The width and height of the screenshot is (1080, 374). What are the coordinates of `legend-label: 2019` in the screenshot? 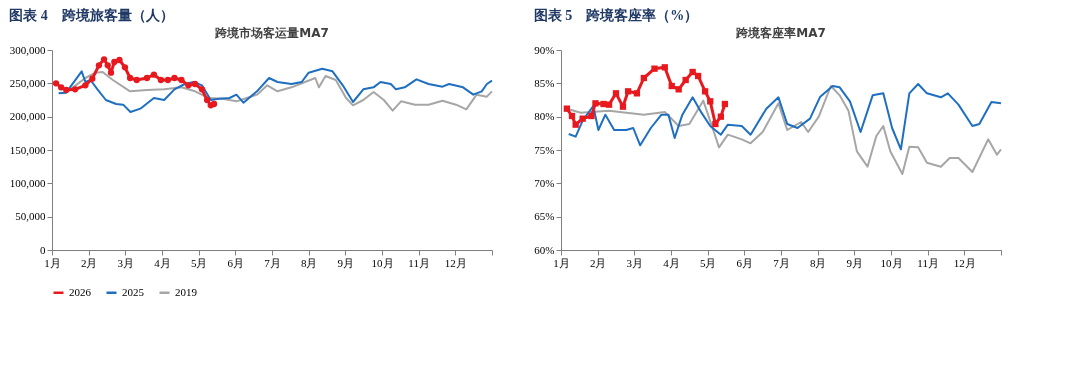 It's located at (186, 291).